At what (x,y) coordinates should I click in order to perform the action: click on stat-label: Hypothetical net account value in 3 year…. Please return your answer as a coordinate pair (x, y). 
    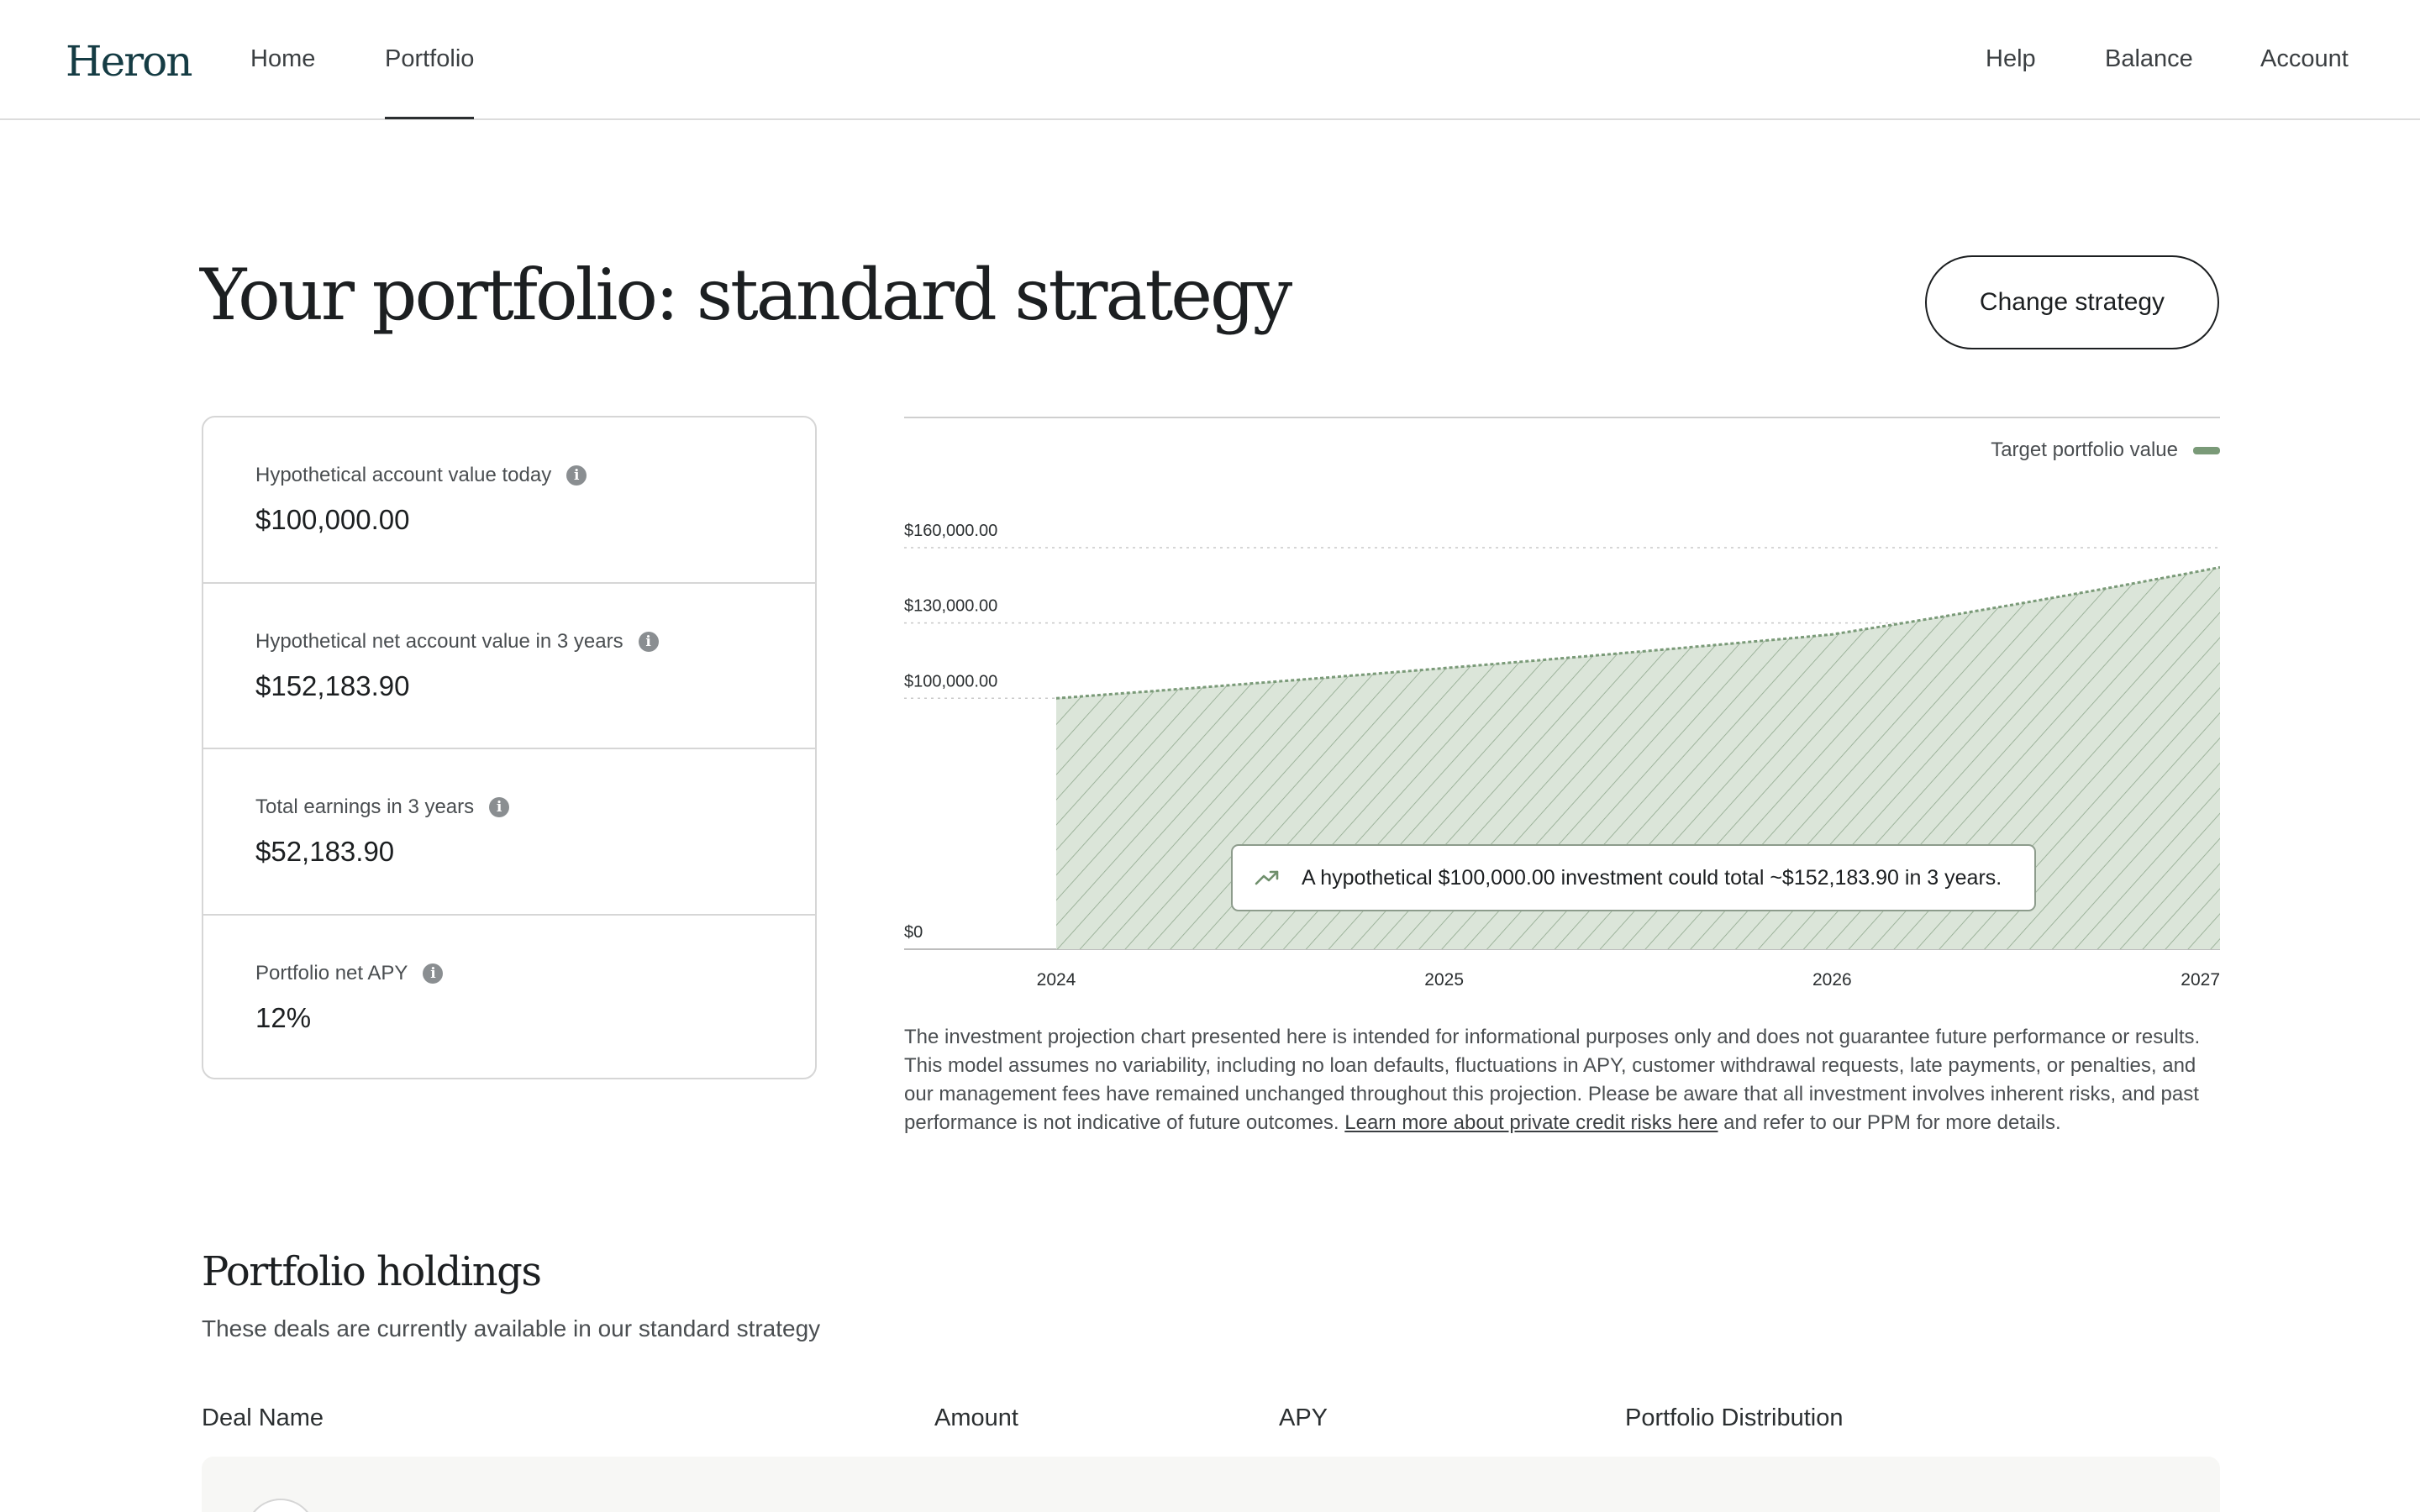
    Looking at the image, I should click on (439, 641).